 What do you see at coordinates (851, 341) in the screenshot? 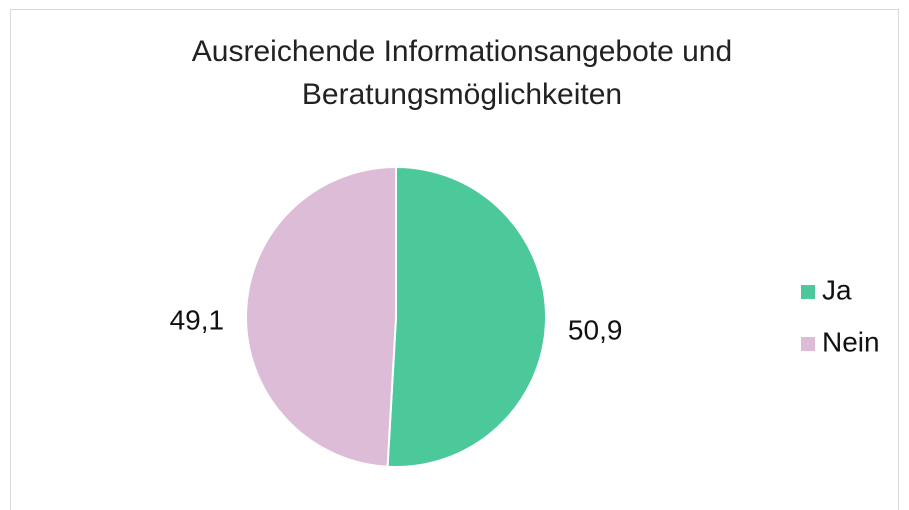
I see `legend-label: Nein` at bounding box center [851, 341].